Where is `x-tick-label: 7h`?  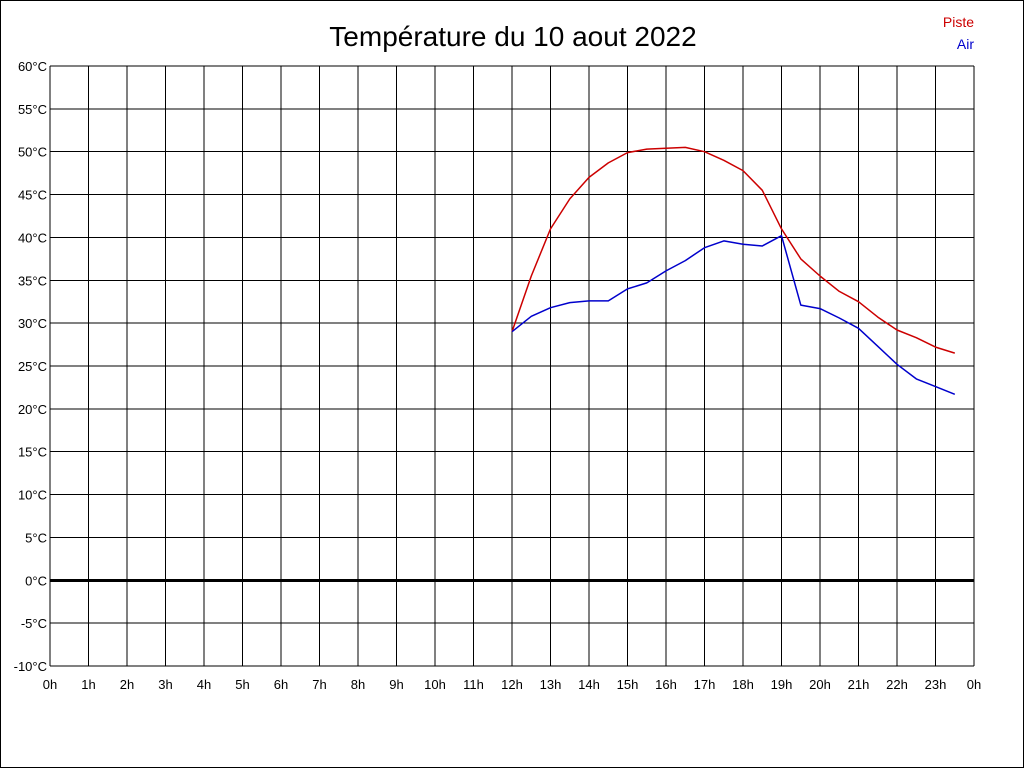 x-tick-label: 7h is located at coordinates (319, 684).